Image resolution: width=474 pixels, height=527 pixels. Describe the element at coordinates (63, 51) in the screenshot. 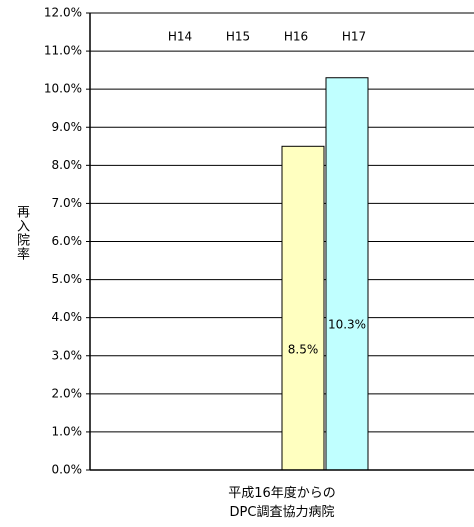

I see `y-tick-label: 11.0%` at that location.